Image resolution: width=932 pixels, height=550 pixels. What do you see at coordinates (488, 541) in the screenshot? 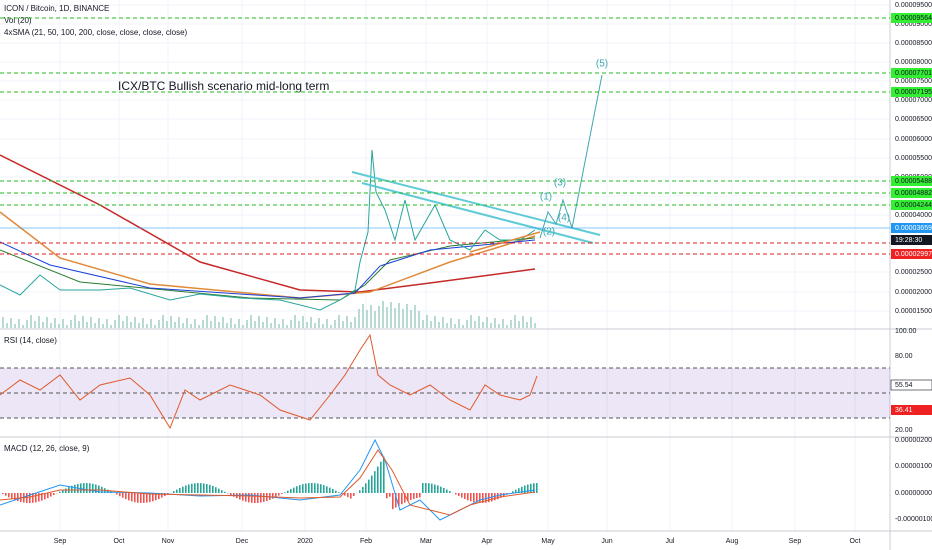
I see `time-label: Apr` at bounding box center [488, 541].